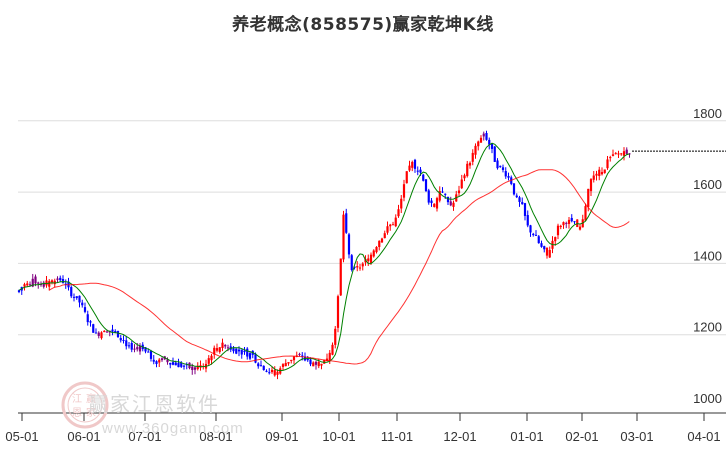 This screenshot has height=455, width=726. What do you see at coordinates (707, 327) in the screenshot?
I see `y-tick-label: 1200` at bounding box center [707, 327].